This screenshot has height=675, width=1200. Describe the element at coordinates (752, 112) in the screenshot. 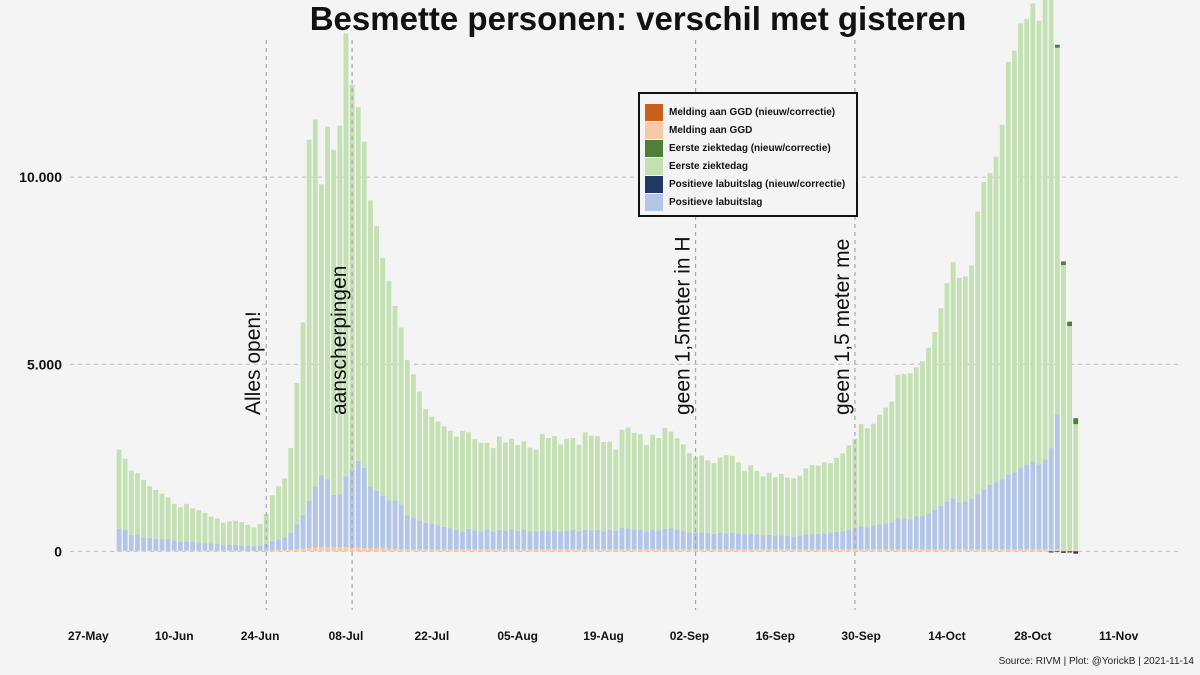

I see `legend-label-ggd-new: Melding aan GGD (nieuw/correctie)` at that location.